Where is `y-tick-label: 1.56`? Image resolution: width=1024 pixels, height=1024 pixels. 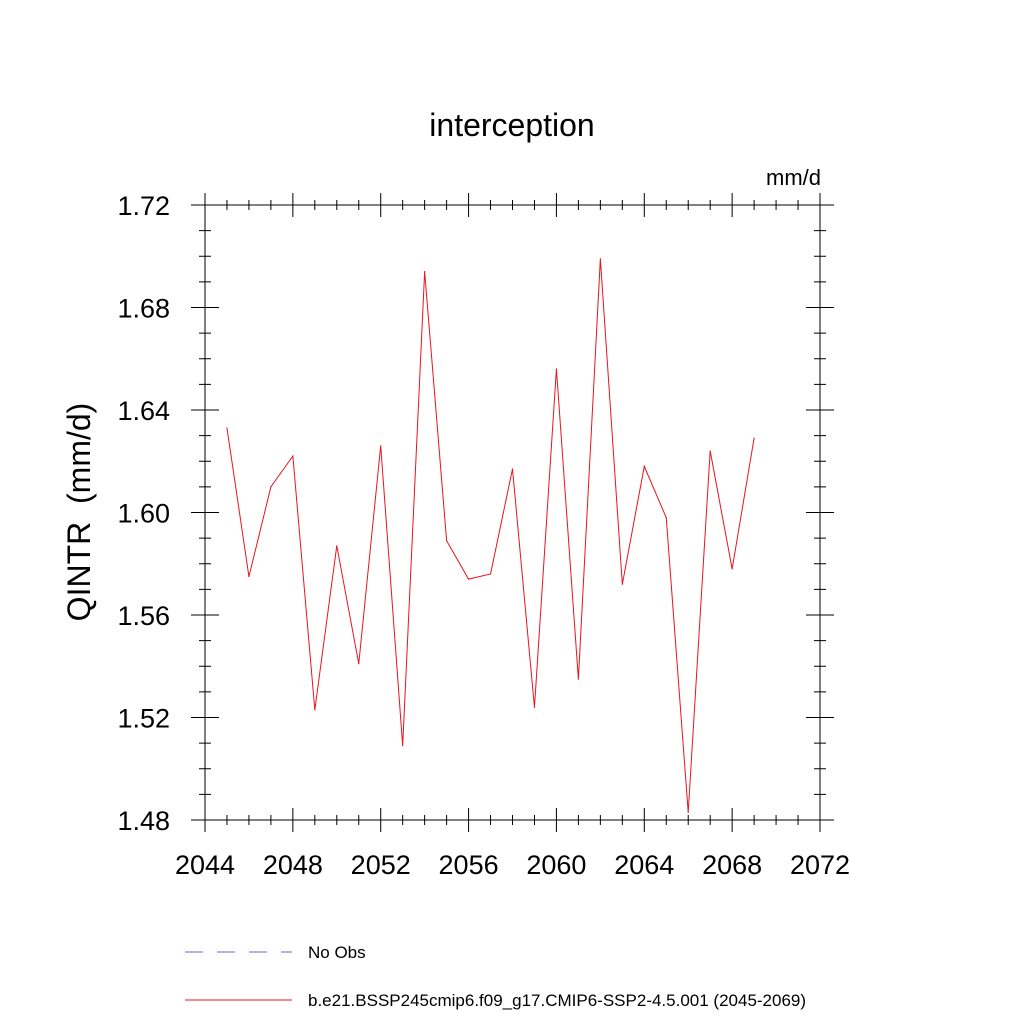 y-tick-label: 1.56 is located at coordinates (143, 616).